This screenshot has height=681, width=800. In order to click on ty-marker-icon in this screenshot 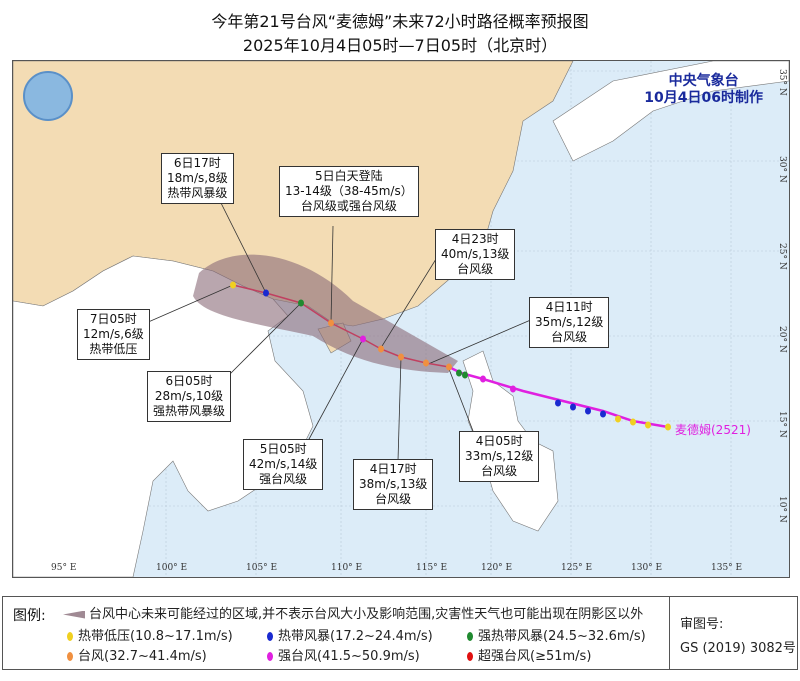, I will do `click(70, 656)`.